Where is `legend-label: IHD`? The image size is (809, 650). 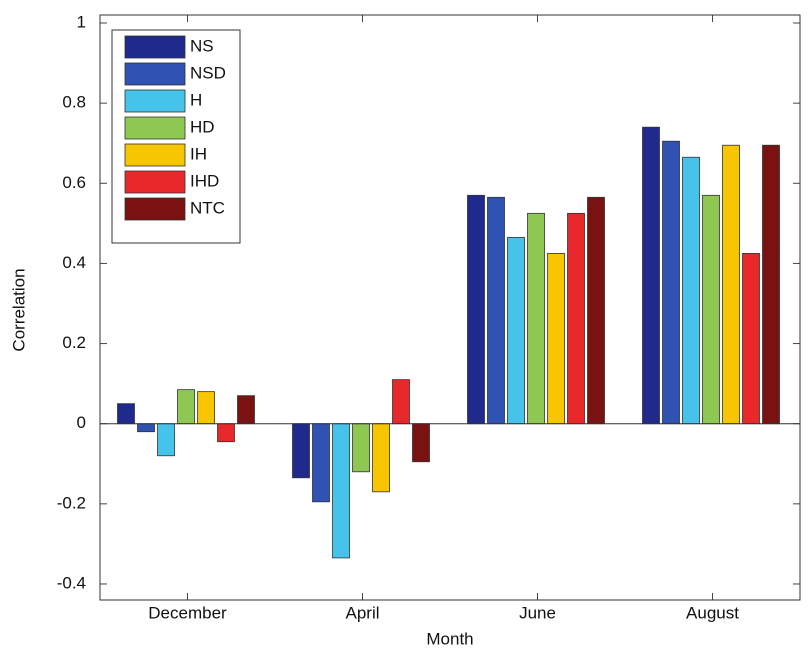
legend-label: IHD is located at coordinates (204, 180).